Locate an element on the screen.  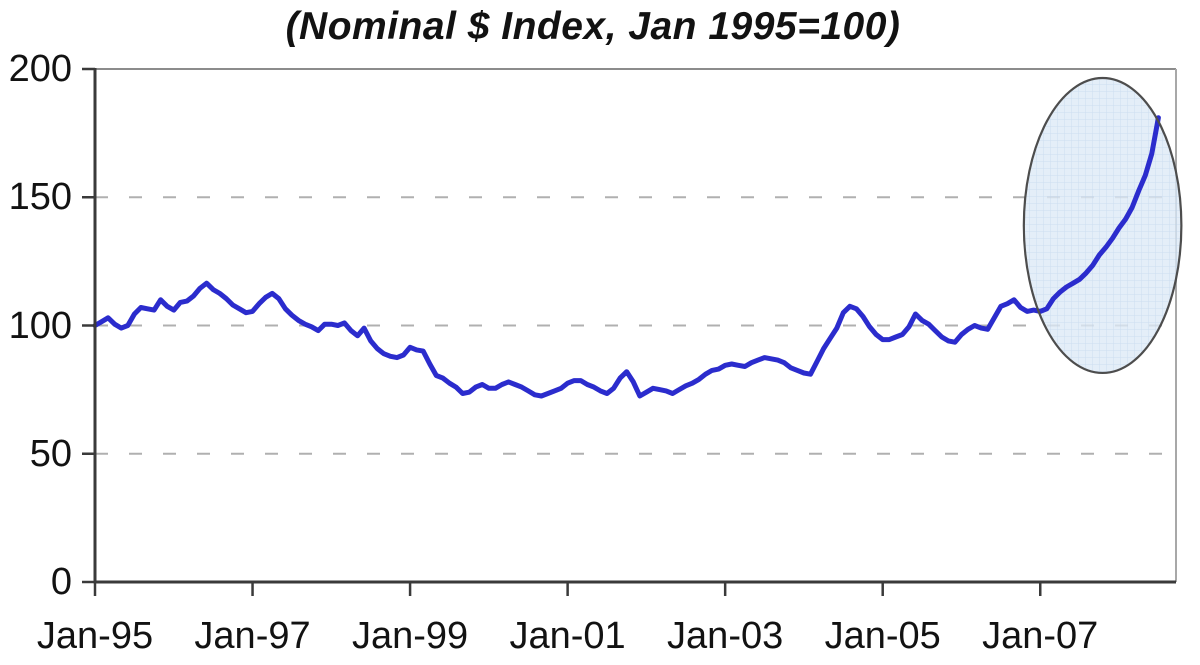
x-tick-label: Jan-95 is located at coordinates (95, 636).